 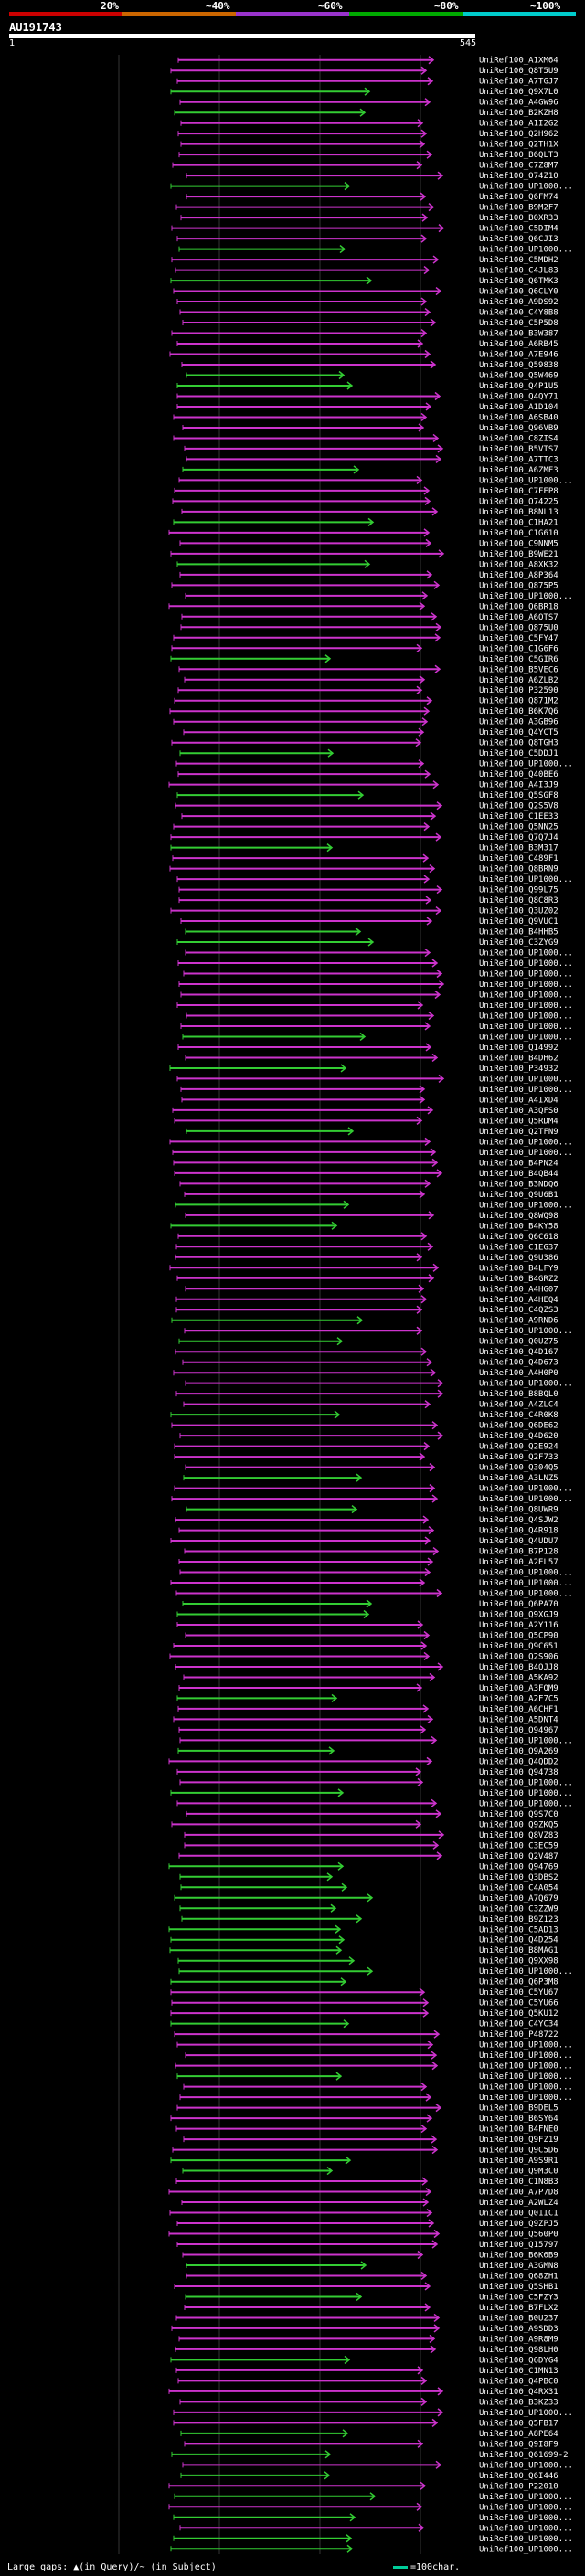 What do you see at coordinates (367, 386) in the screenshot?
I see `hit-row: UniRef100_Q4P1U5` at bounding box center [367, 386].